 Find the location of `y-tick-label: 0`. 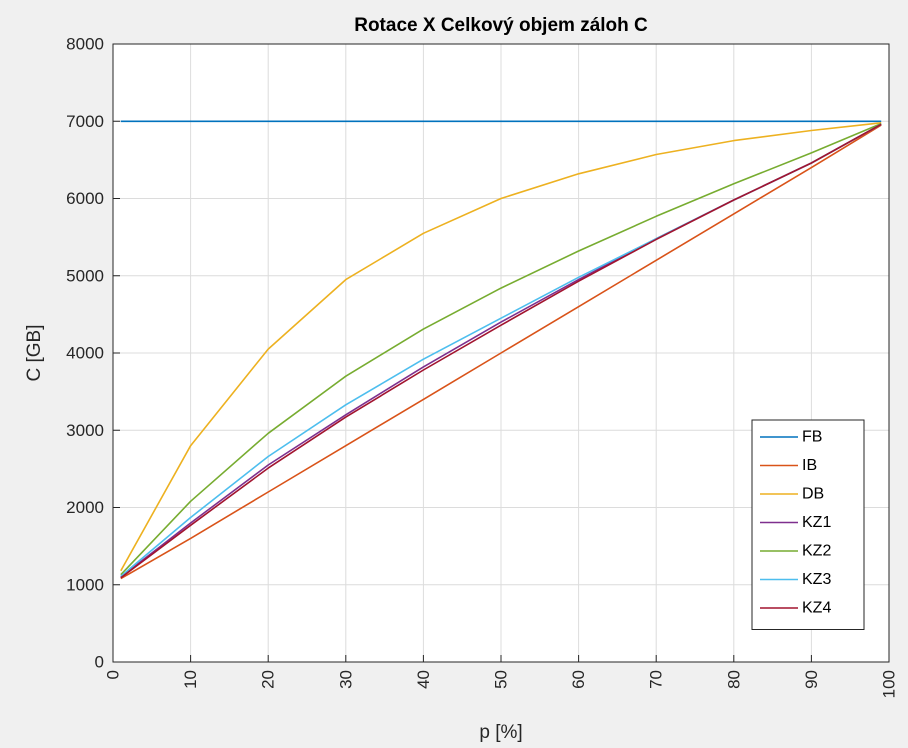

y-tick-label: 0 is located at coordinates (99, 662).